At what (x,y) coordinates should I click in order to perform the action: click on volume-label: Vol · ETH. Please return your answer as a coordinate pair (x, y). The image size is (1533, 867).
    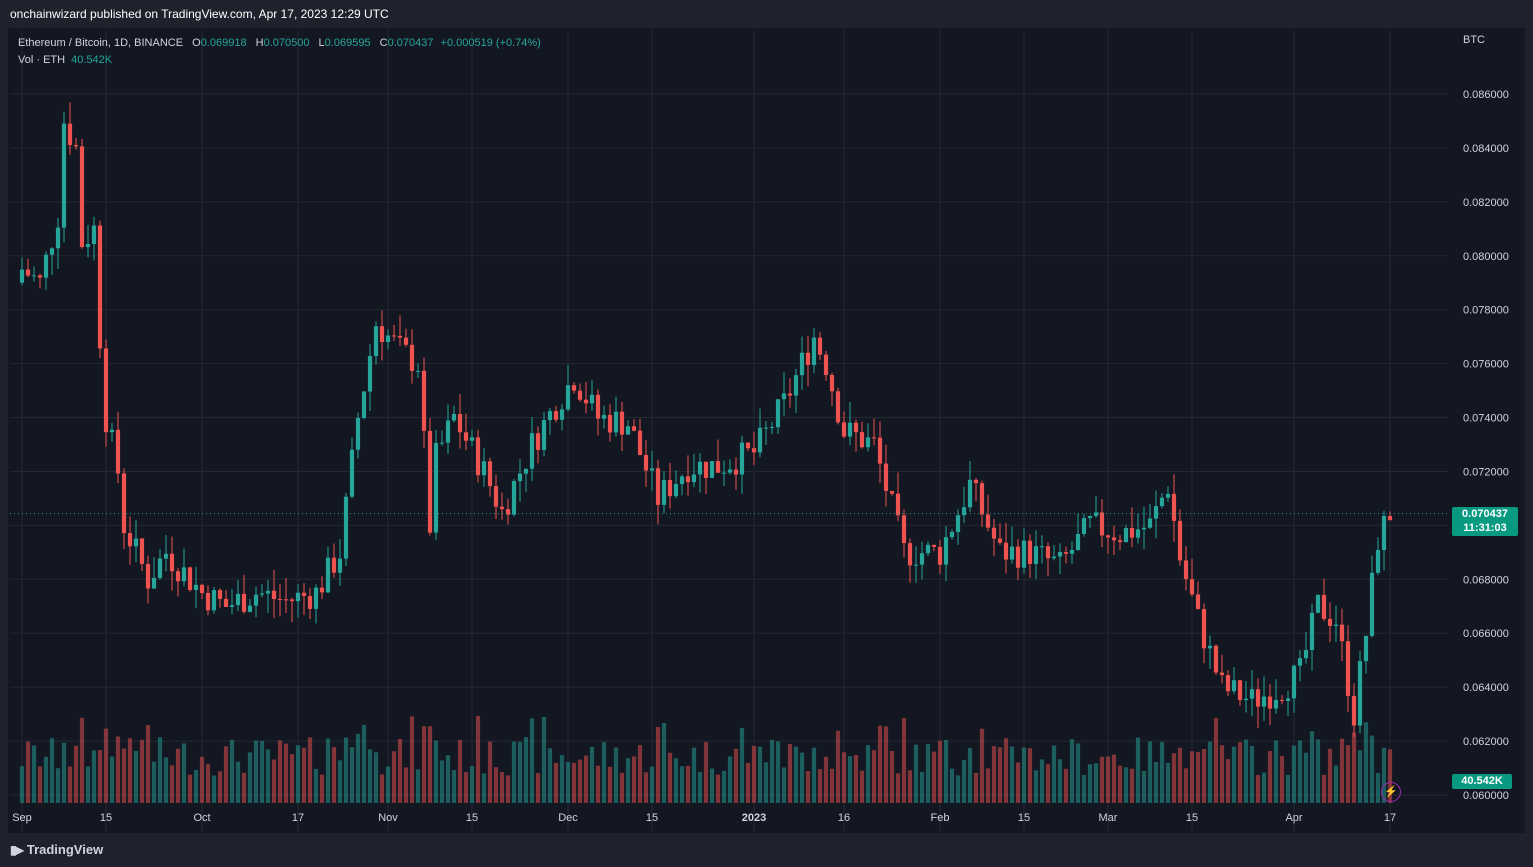
    Looking at the image, I should click on (42, 60).